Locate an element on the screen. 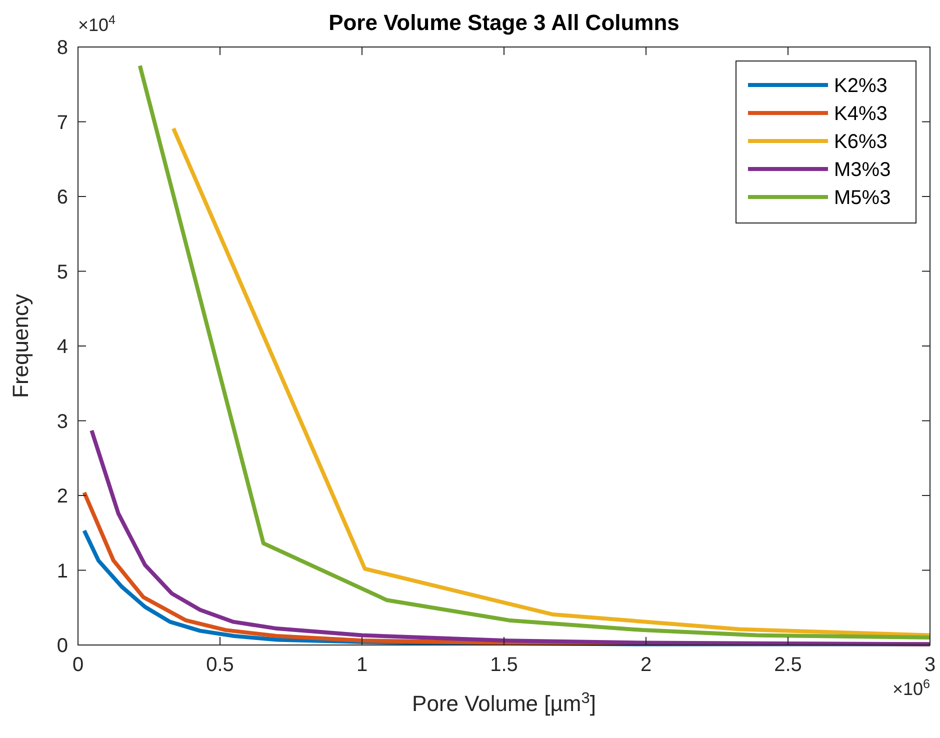 This screenshot has width=940, height=738. x-tick-label: 2.5 is located at coordinates (788, 665).